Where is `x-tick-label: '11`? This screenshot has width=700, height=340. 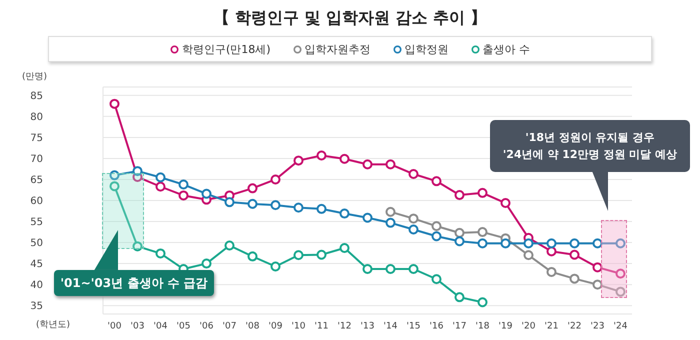 x-tick-label: '11 is located at coordinates (321, 326).